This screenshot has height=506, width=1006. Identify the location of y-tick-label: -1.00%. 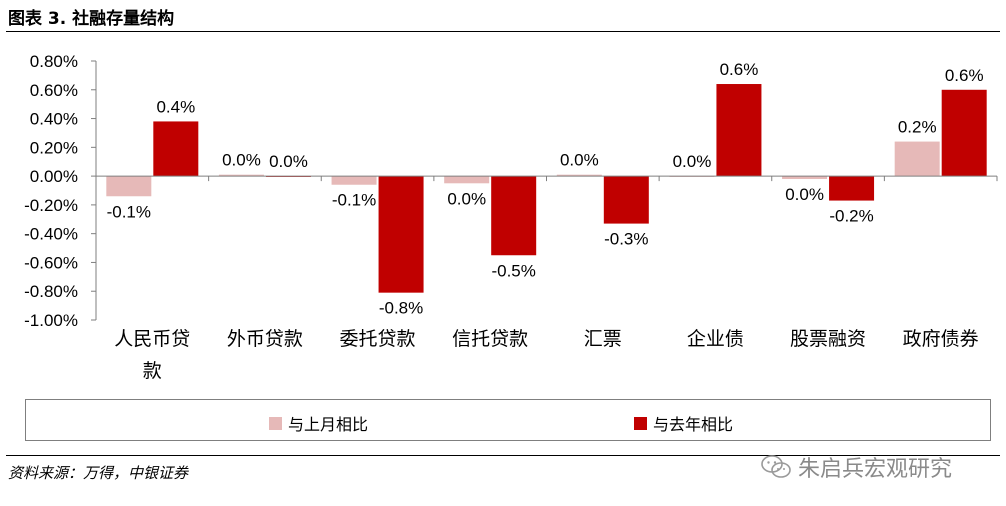
(51, 320).